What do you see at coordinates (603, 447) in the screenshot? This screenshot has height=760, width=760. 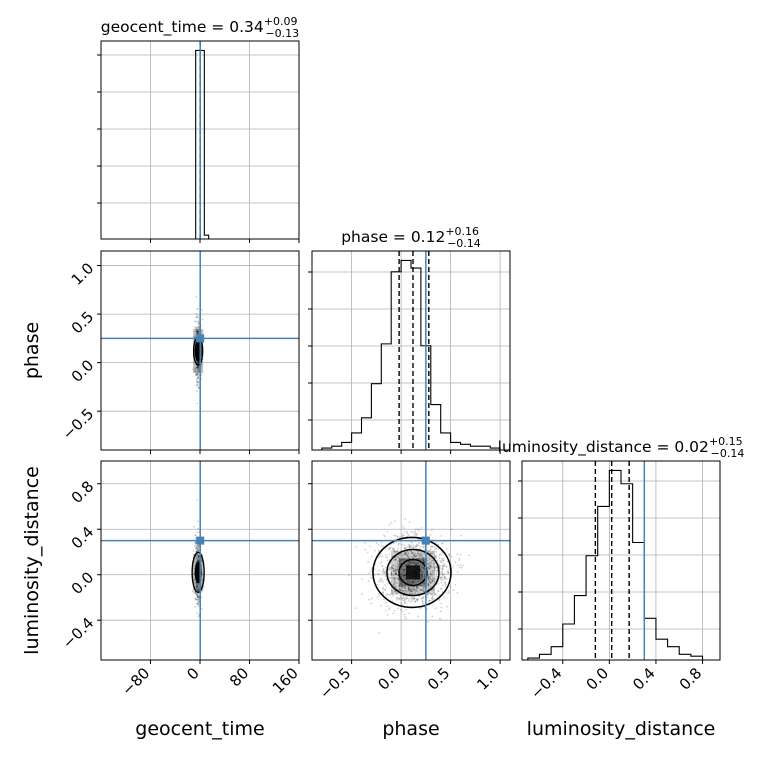 I see `title-main: luminosity_distance = 0.02` at bounding box center [603, 447].